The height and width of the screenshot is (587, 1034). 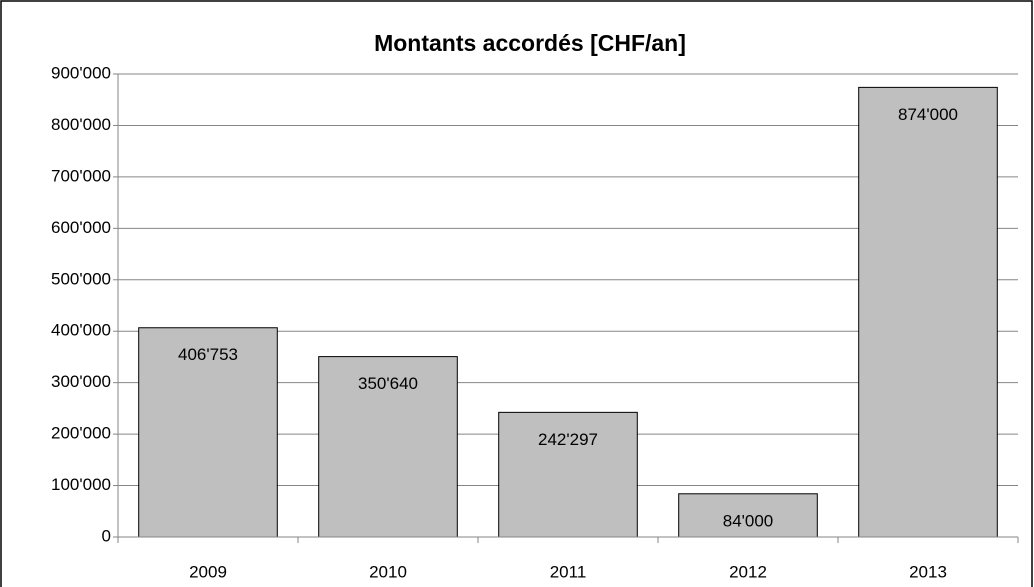 I want to click on y-tick-label: 300'000, so click(x=81, y=381).